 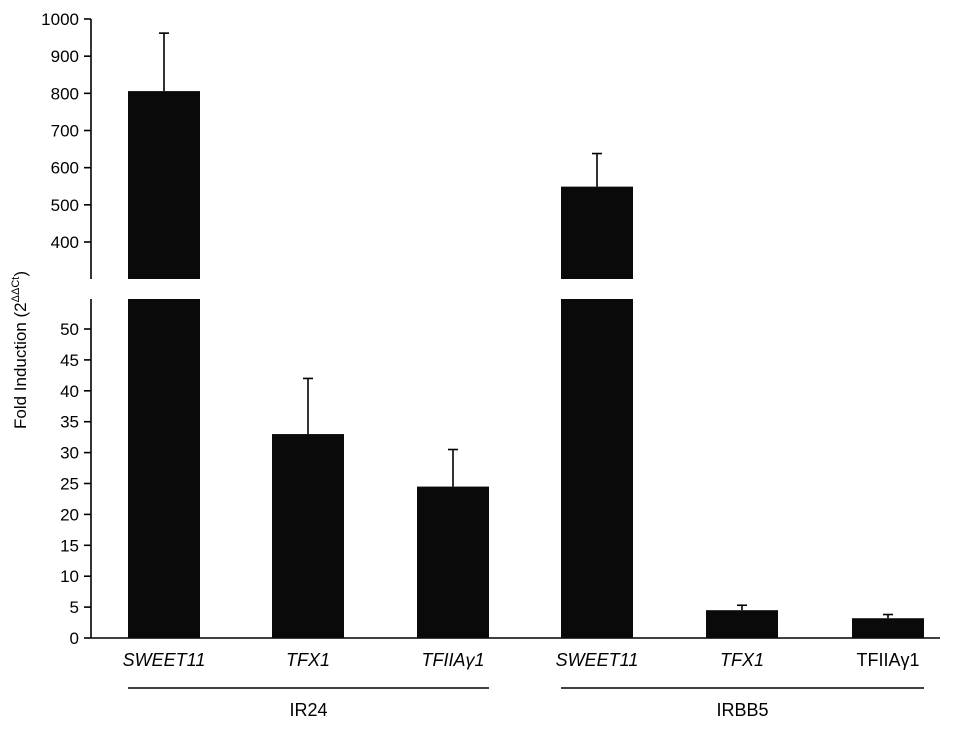 What do you see at coordinates (69, 391) in the screenshot?
I see `y-tick-label: 40` at bounding box center [69, 391].